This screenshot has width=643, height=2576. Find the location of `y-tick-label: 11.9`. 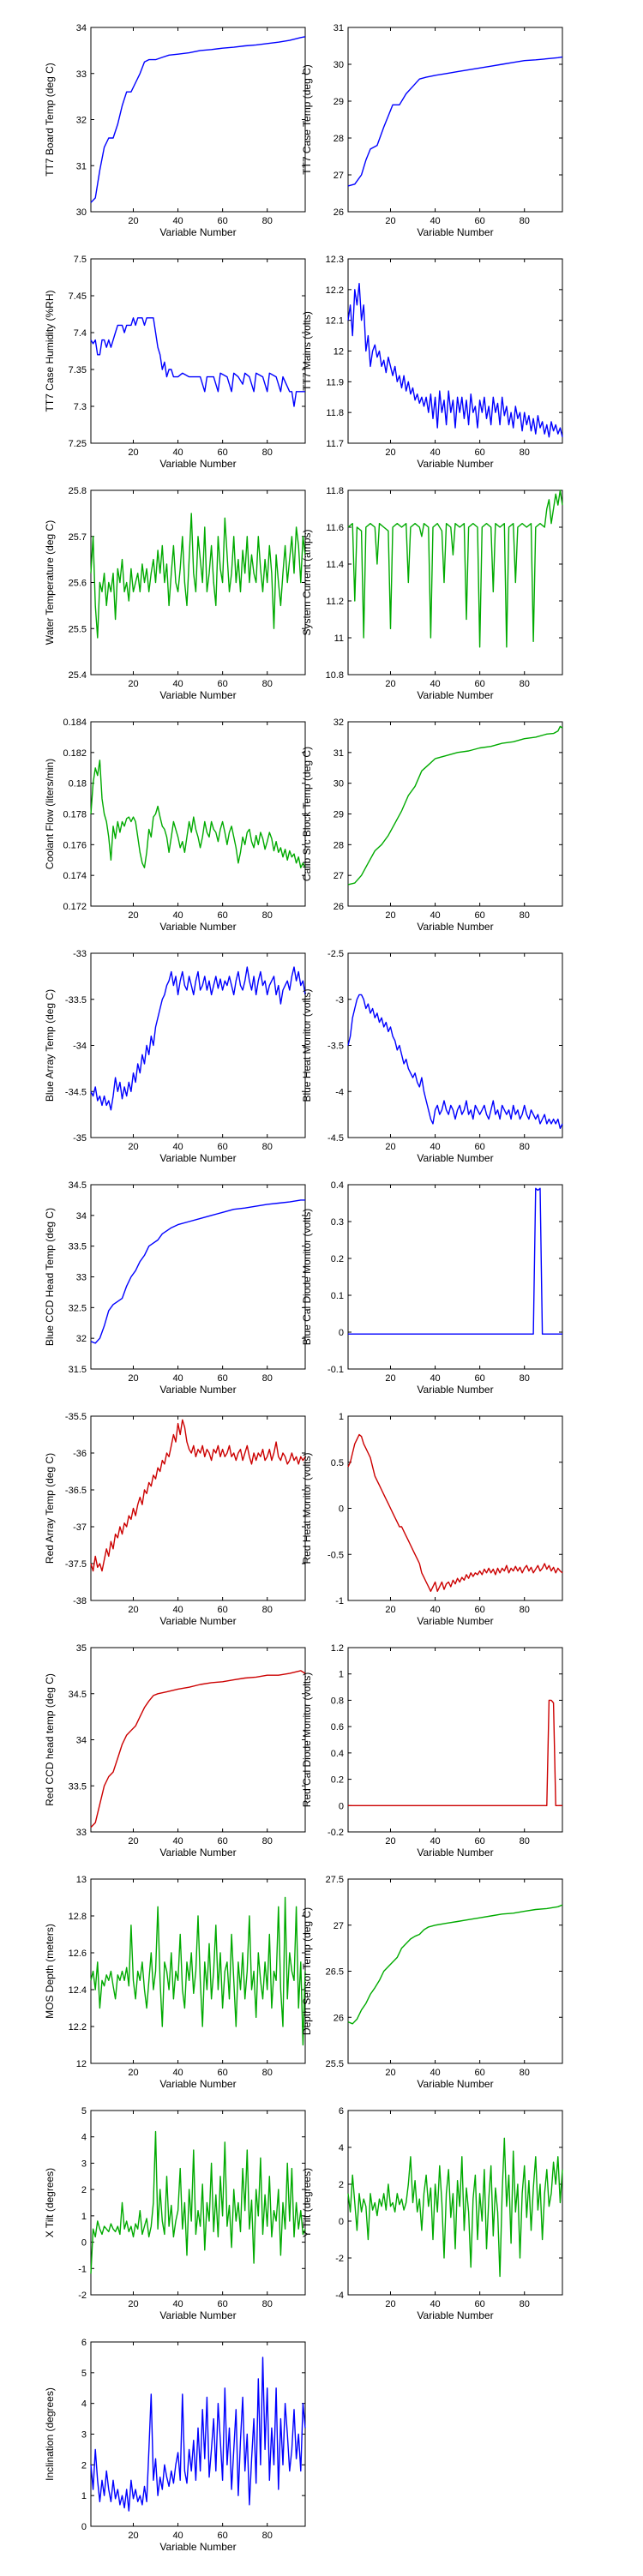

y-tick-label: 11.9 is located at coordinates (335, 382).